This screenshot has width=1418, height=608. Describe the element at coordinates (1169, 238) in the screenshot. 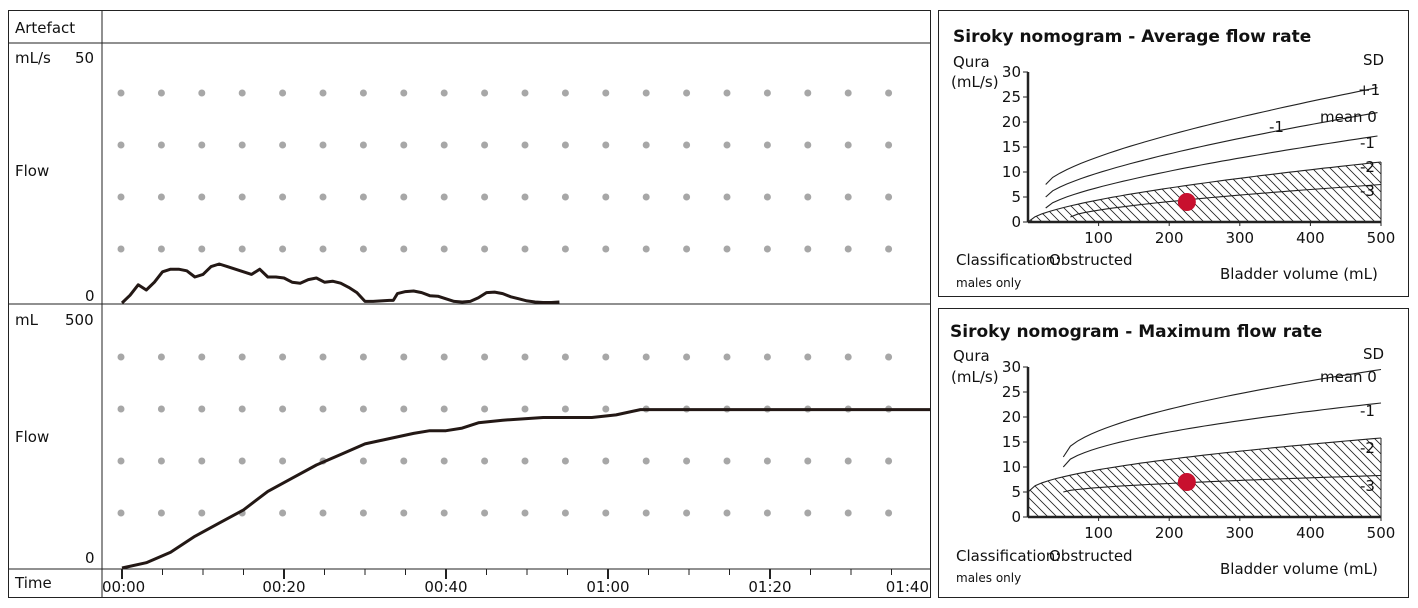

I see `x-tick-label: 200` at that location.